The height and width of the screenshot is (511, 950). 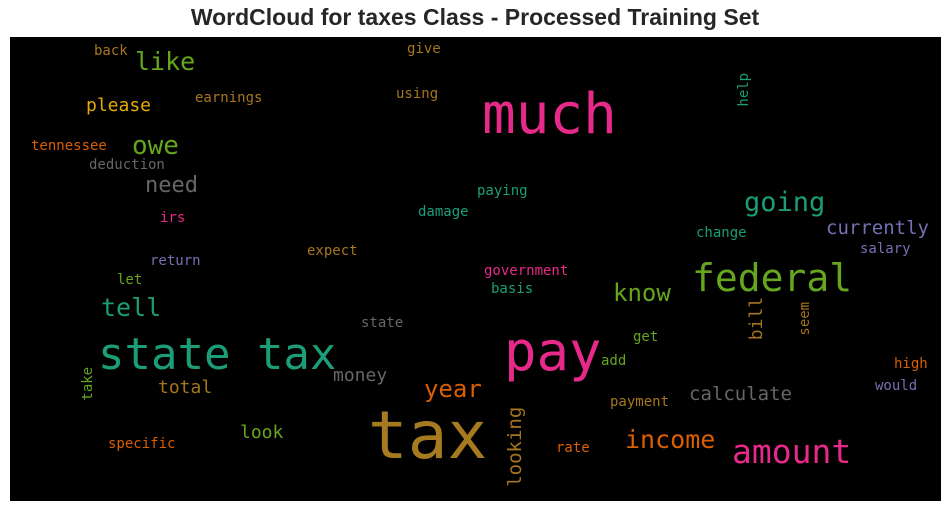 What do you see at coordinates (428, 435) in the screenshot?
I see `word-tax: tax` at bounding box center [428, 435].